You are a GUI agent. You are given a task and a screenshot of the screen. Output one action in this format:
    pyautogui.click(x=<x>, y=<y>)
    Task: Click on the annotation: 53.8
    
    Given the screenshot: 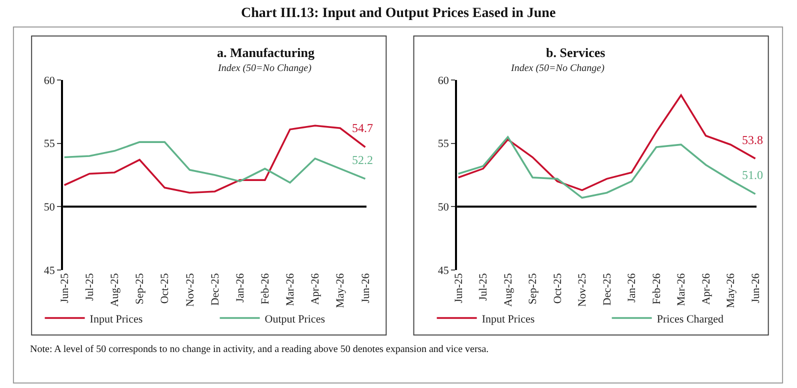 What is the action you would take?
    pyautogui.click(x=752, y=140)
    